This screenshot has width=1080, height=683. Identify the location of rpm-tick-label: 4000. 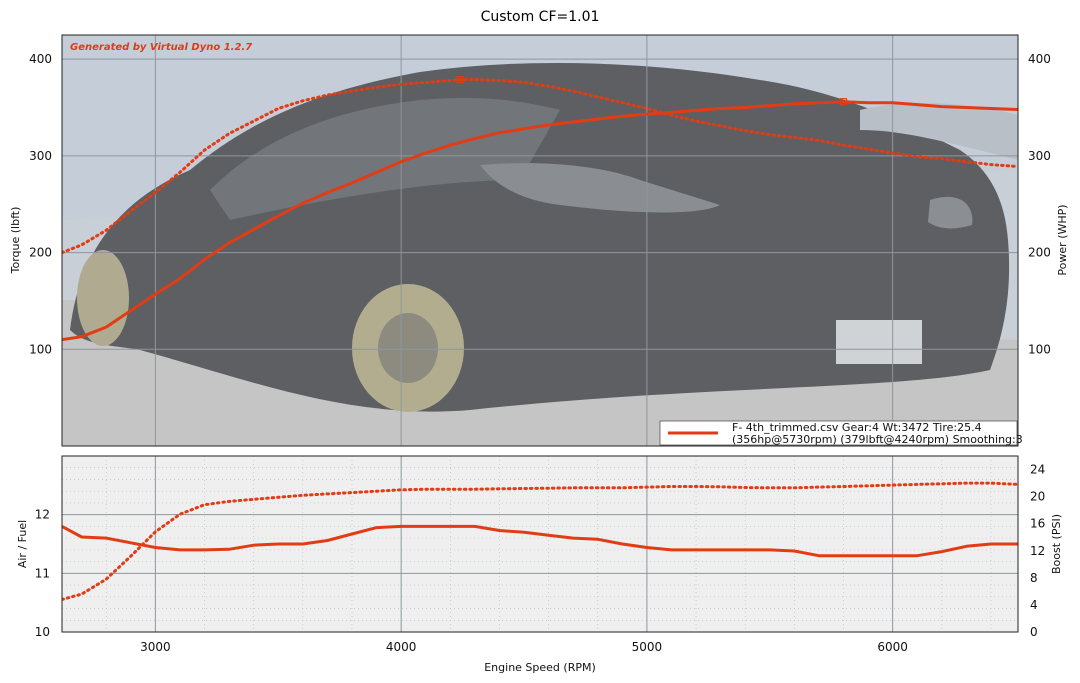
(401, 647).